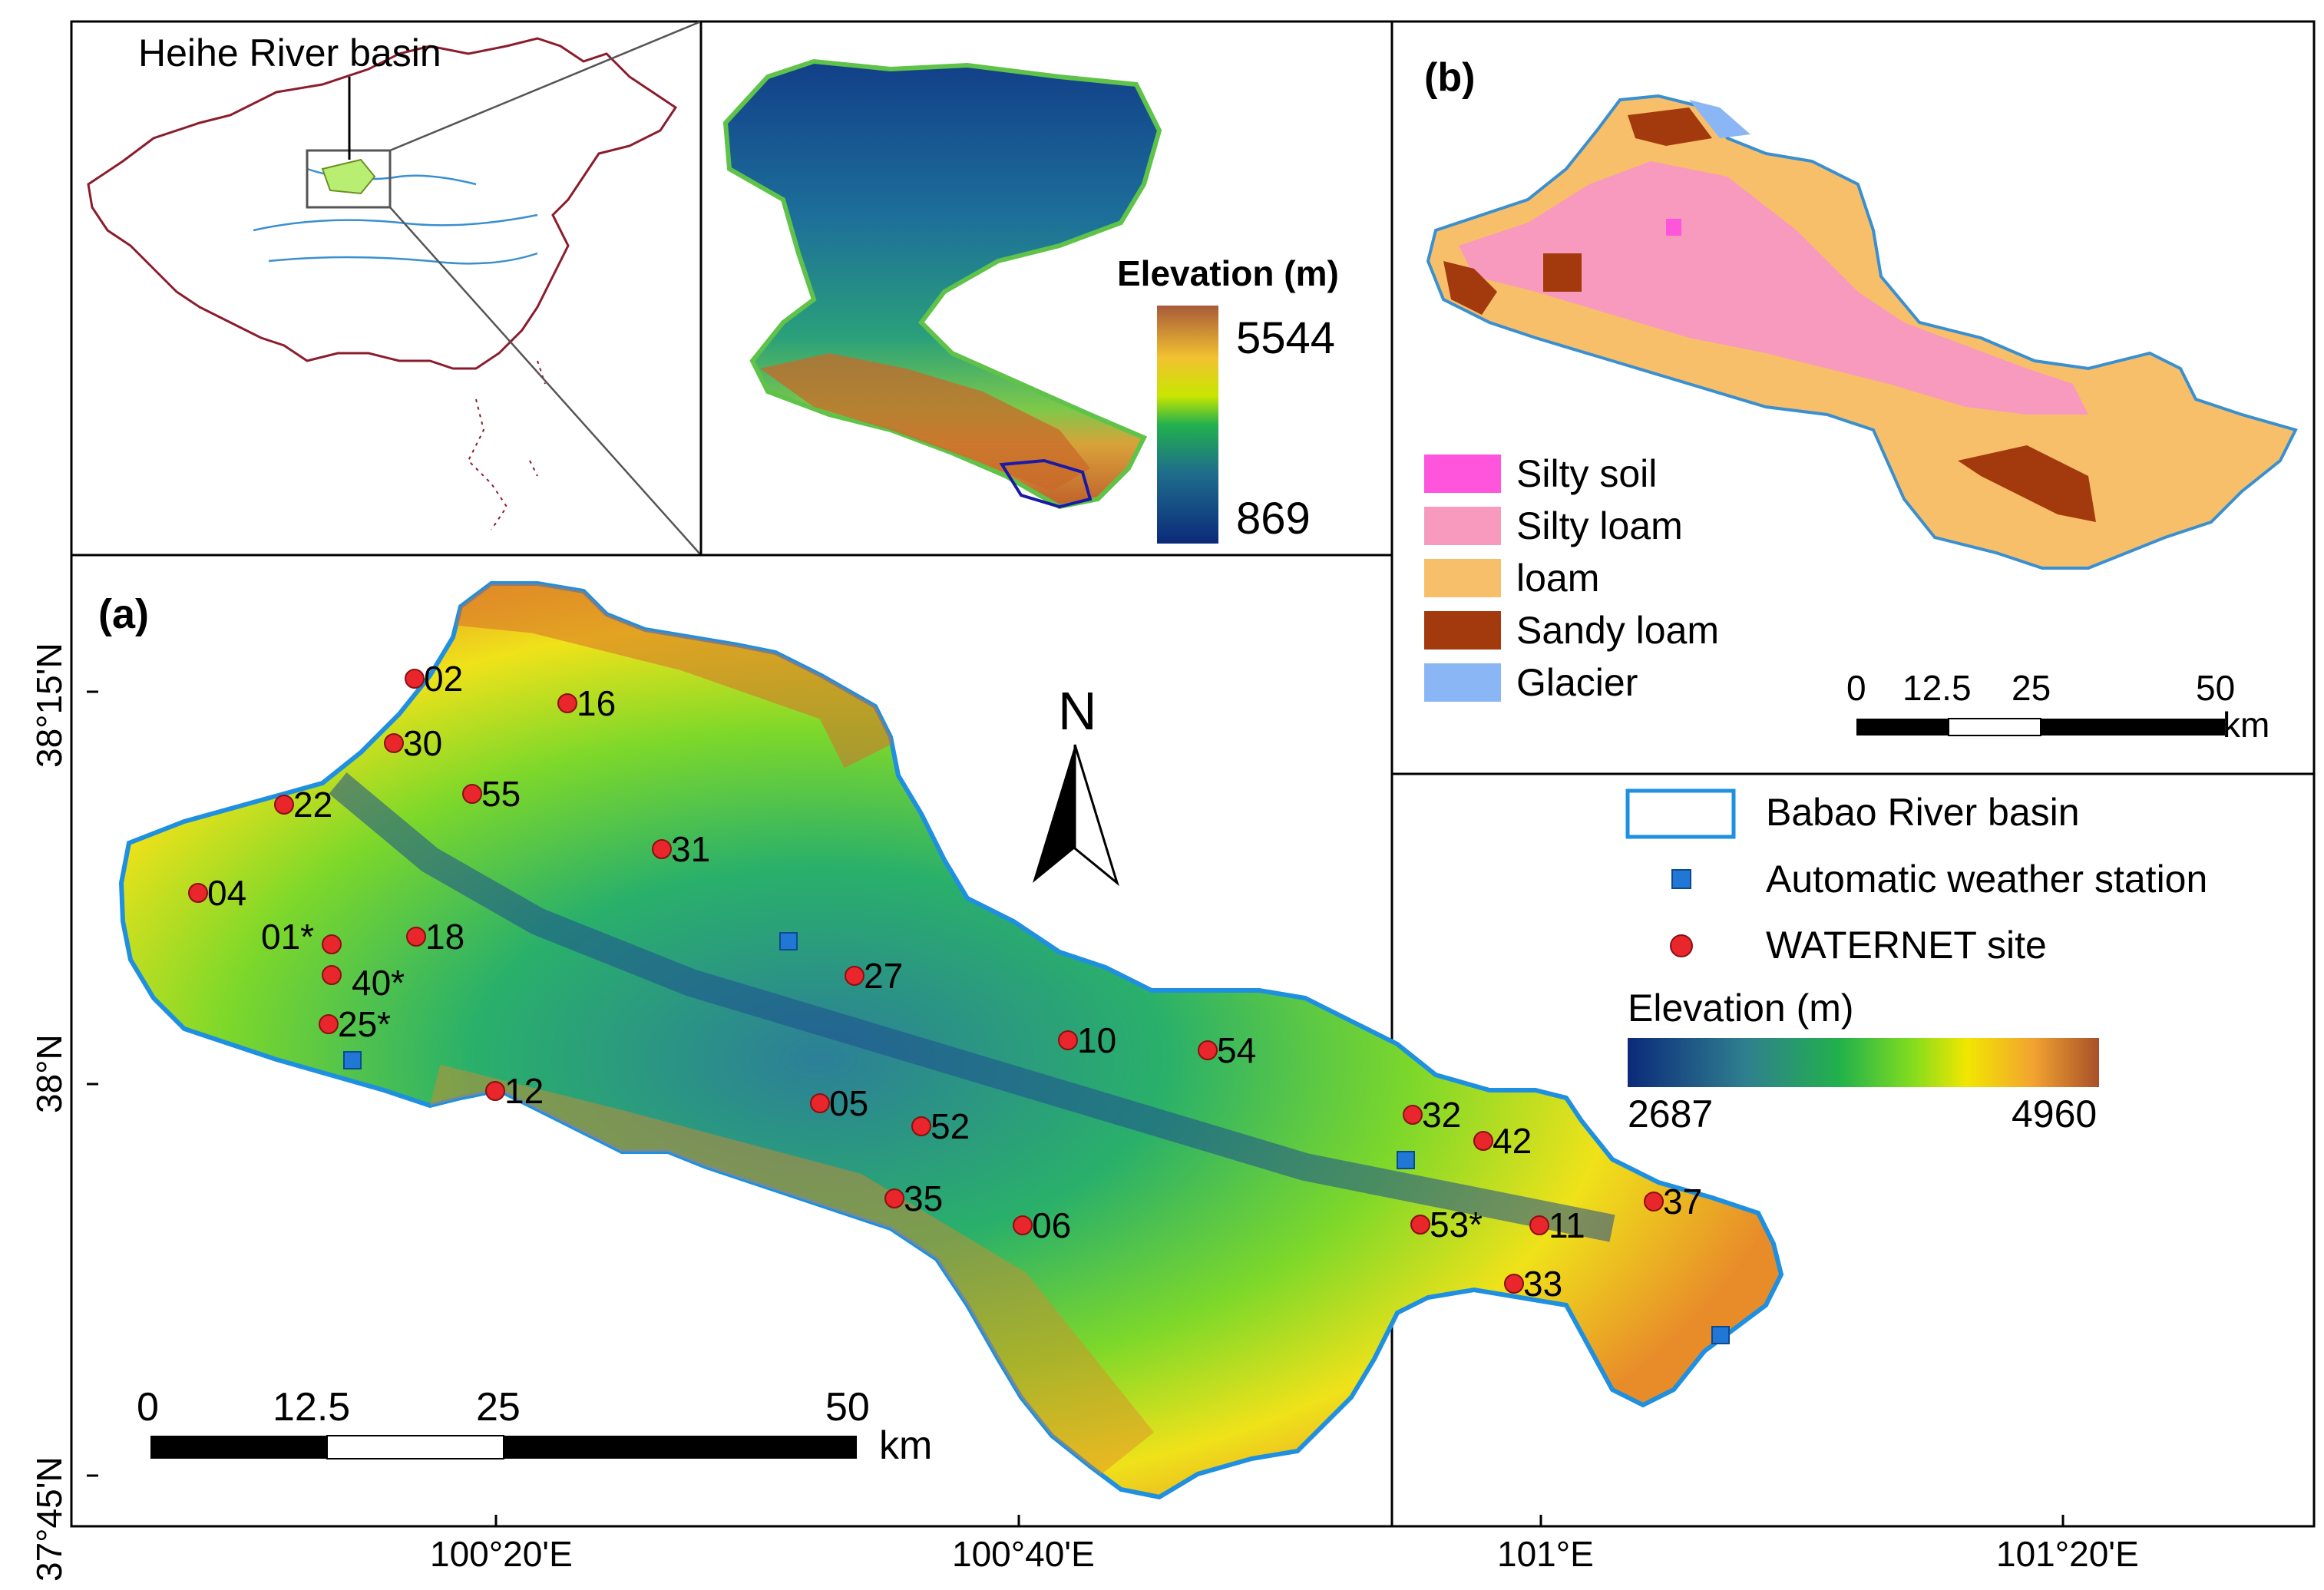 The image size is (2324, 1590). What do you see at coordinates (332, 944) in the screenshot?
I see `waternet-site-marker-01-star` at bounding box center [332, 944].